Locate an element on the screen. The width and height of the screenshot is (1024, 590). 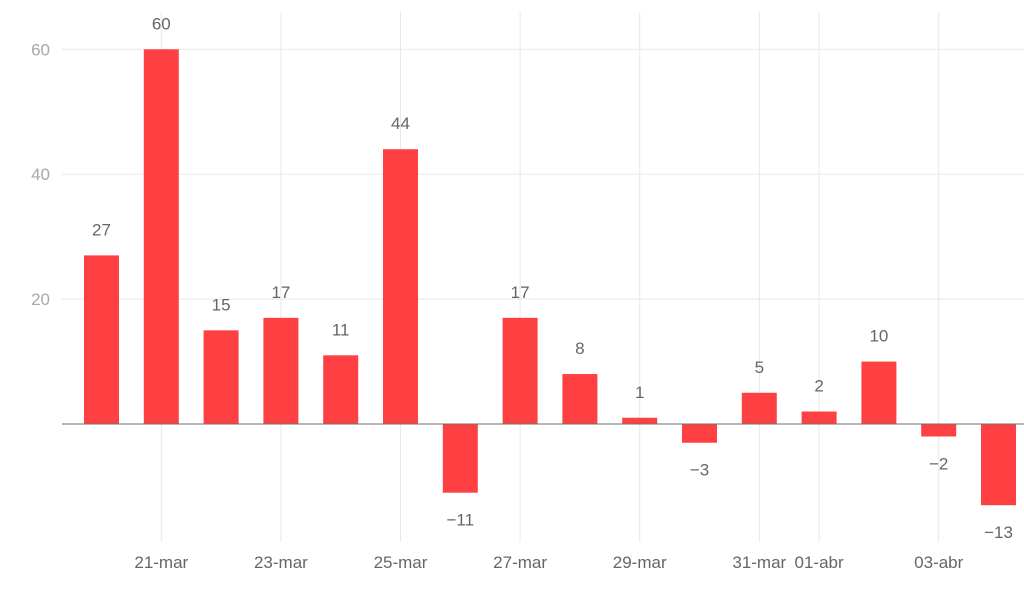
x-tick-label: 01-abr is located at coordinates (819, 562).